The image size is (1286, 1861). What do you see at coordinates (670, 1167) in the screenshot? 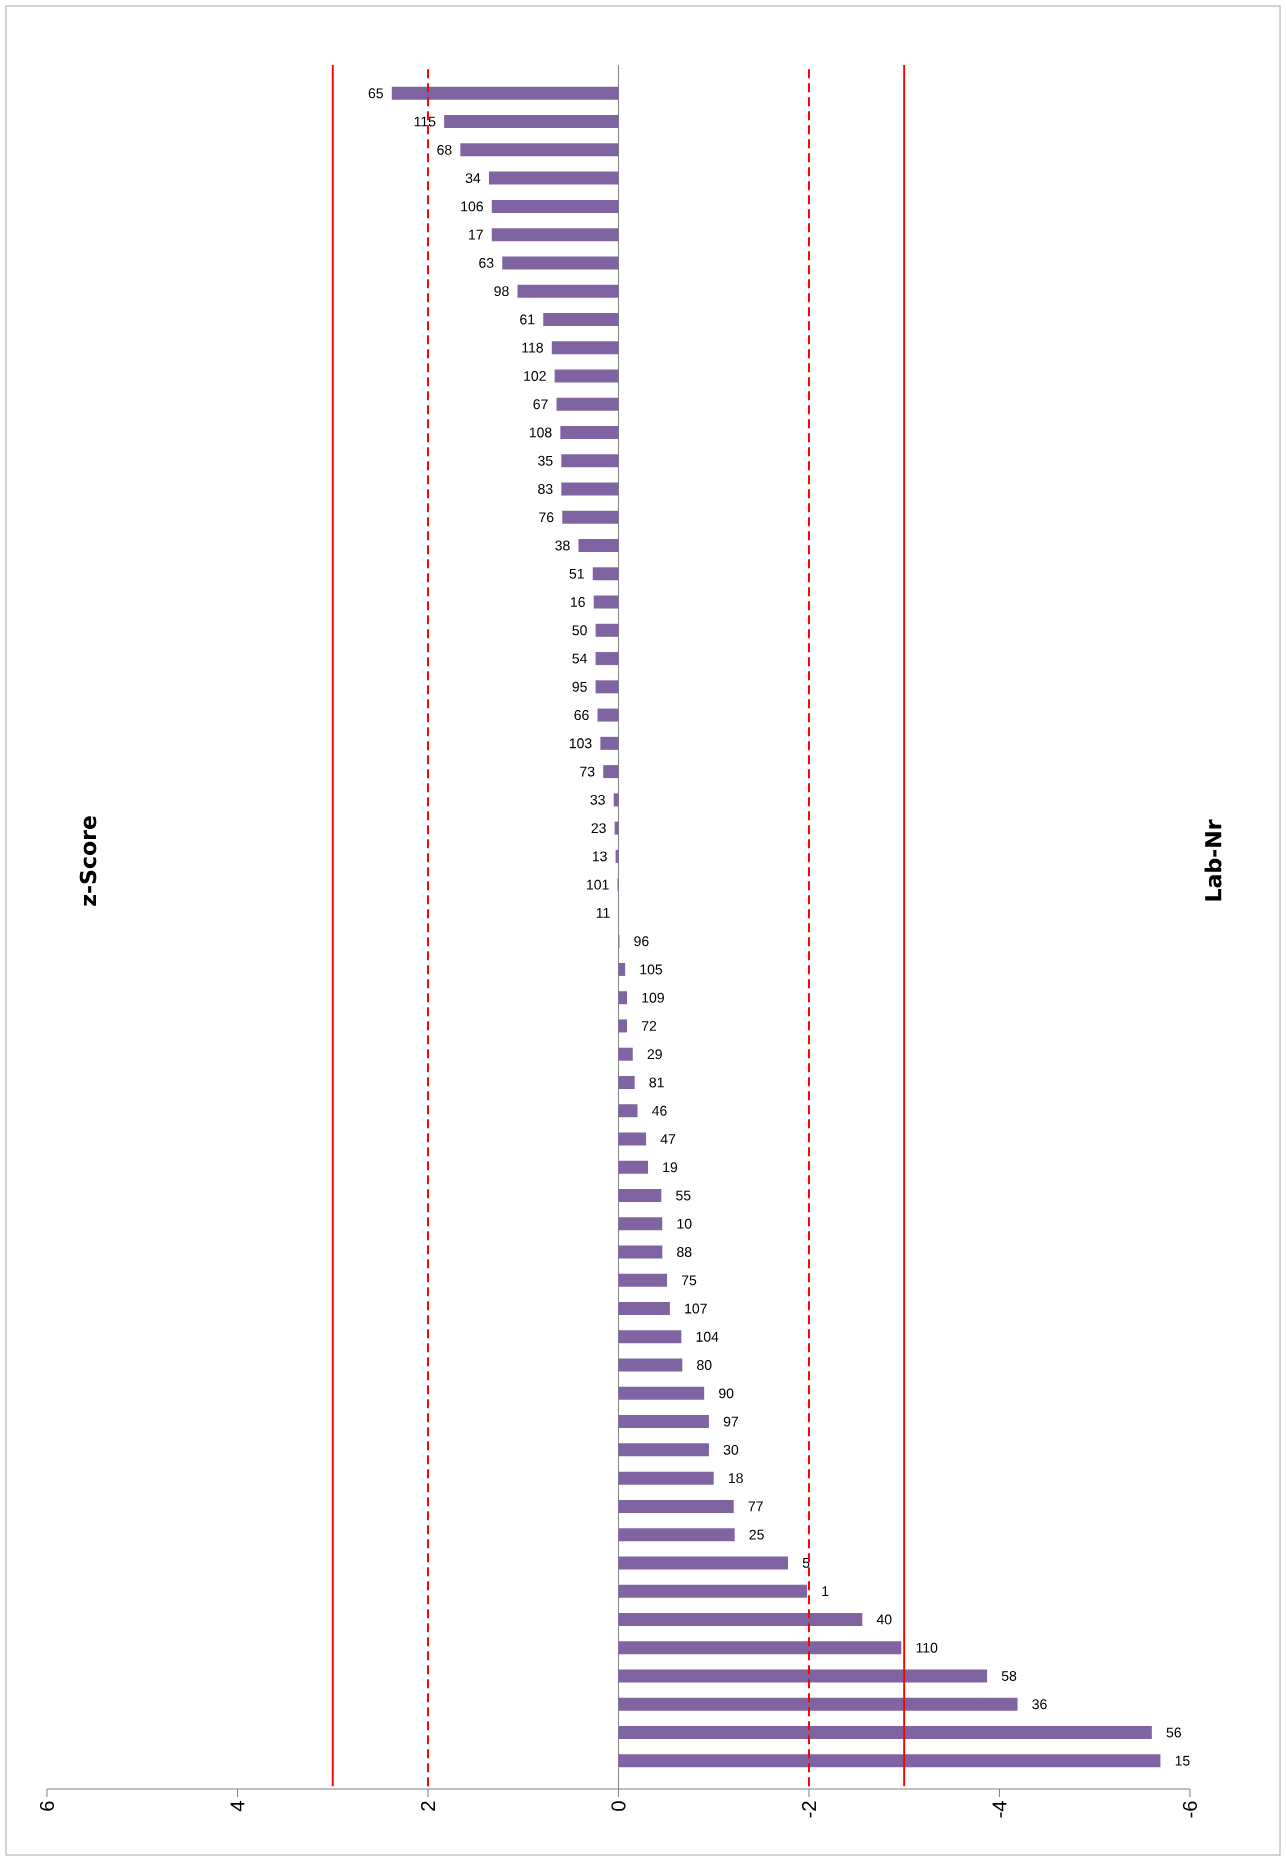
I see `y-tick-label: 19` at bounding box center [670, 1167].